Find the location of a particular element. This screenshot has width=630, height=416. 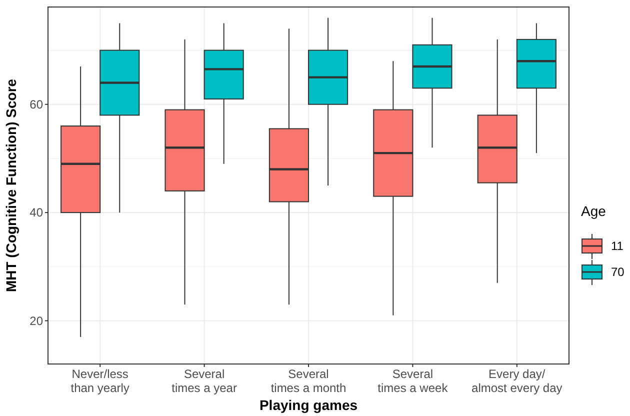

y-tick-label: 40 is located at coordinates (37, 213).